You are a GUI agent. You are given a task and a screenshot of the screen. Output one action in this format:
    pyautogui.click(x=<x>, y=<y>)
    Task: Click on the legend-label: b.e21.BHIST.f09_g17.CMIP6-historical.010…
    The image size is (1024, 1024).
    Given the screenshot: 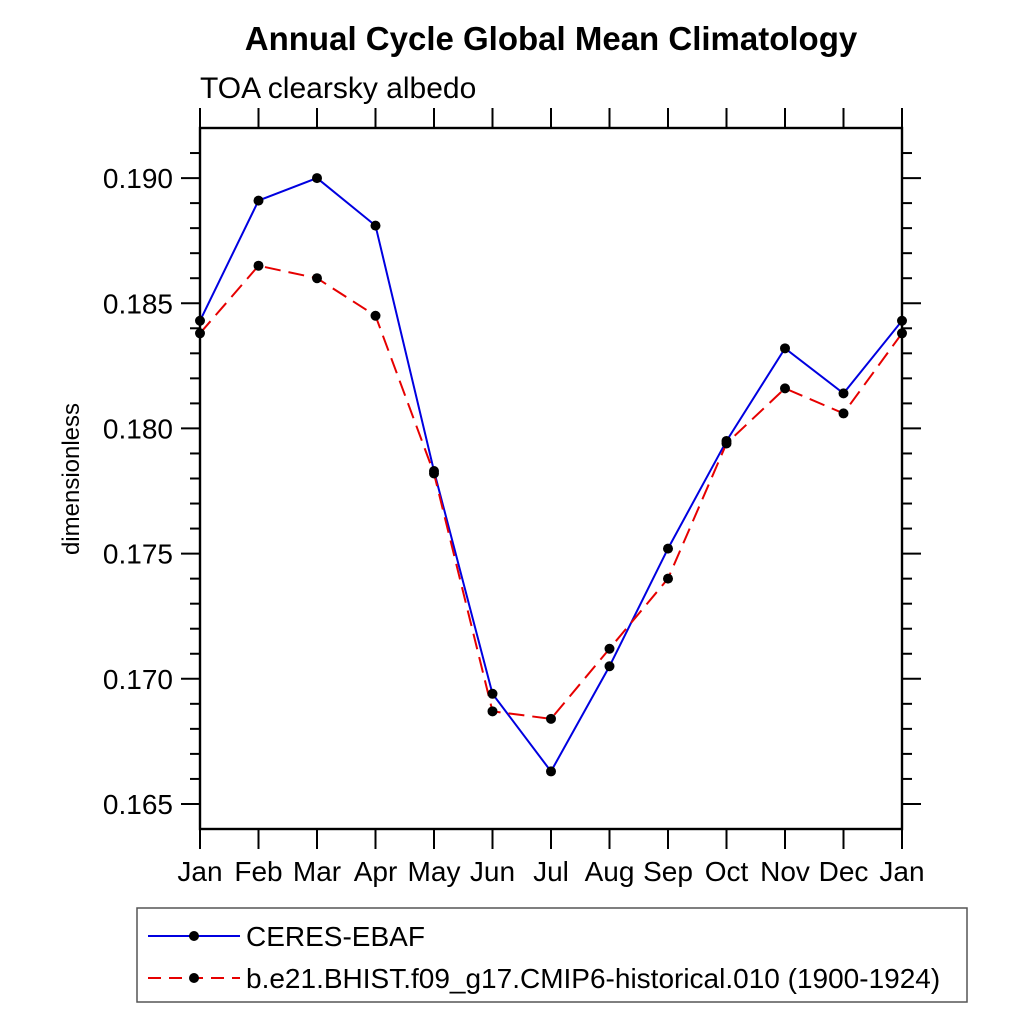 What is the action you would take?
    pyautogui.click(x=593, y=978)
    